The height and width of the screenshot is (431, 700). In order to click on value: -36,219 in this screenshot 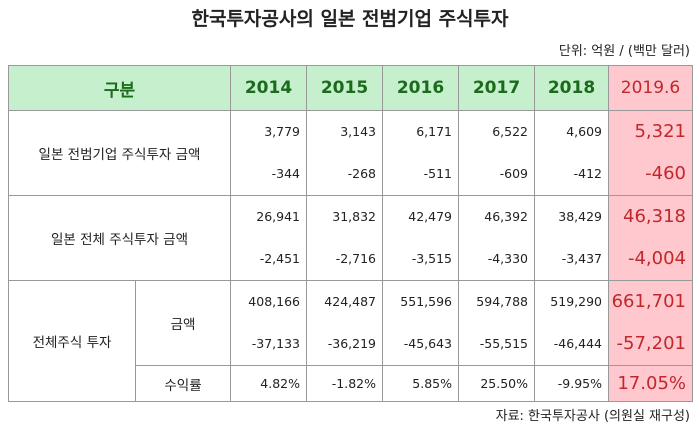, I will do `click(351, 343)`.